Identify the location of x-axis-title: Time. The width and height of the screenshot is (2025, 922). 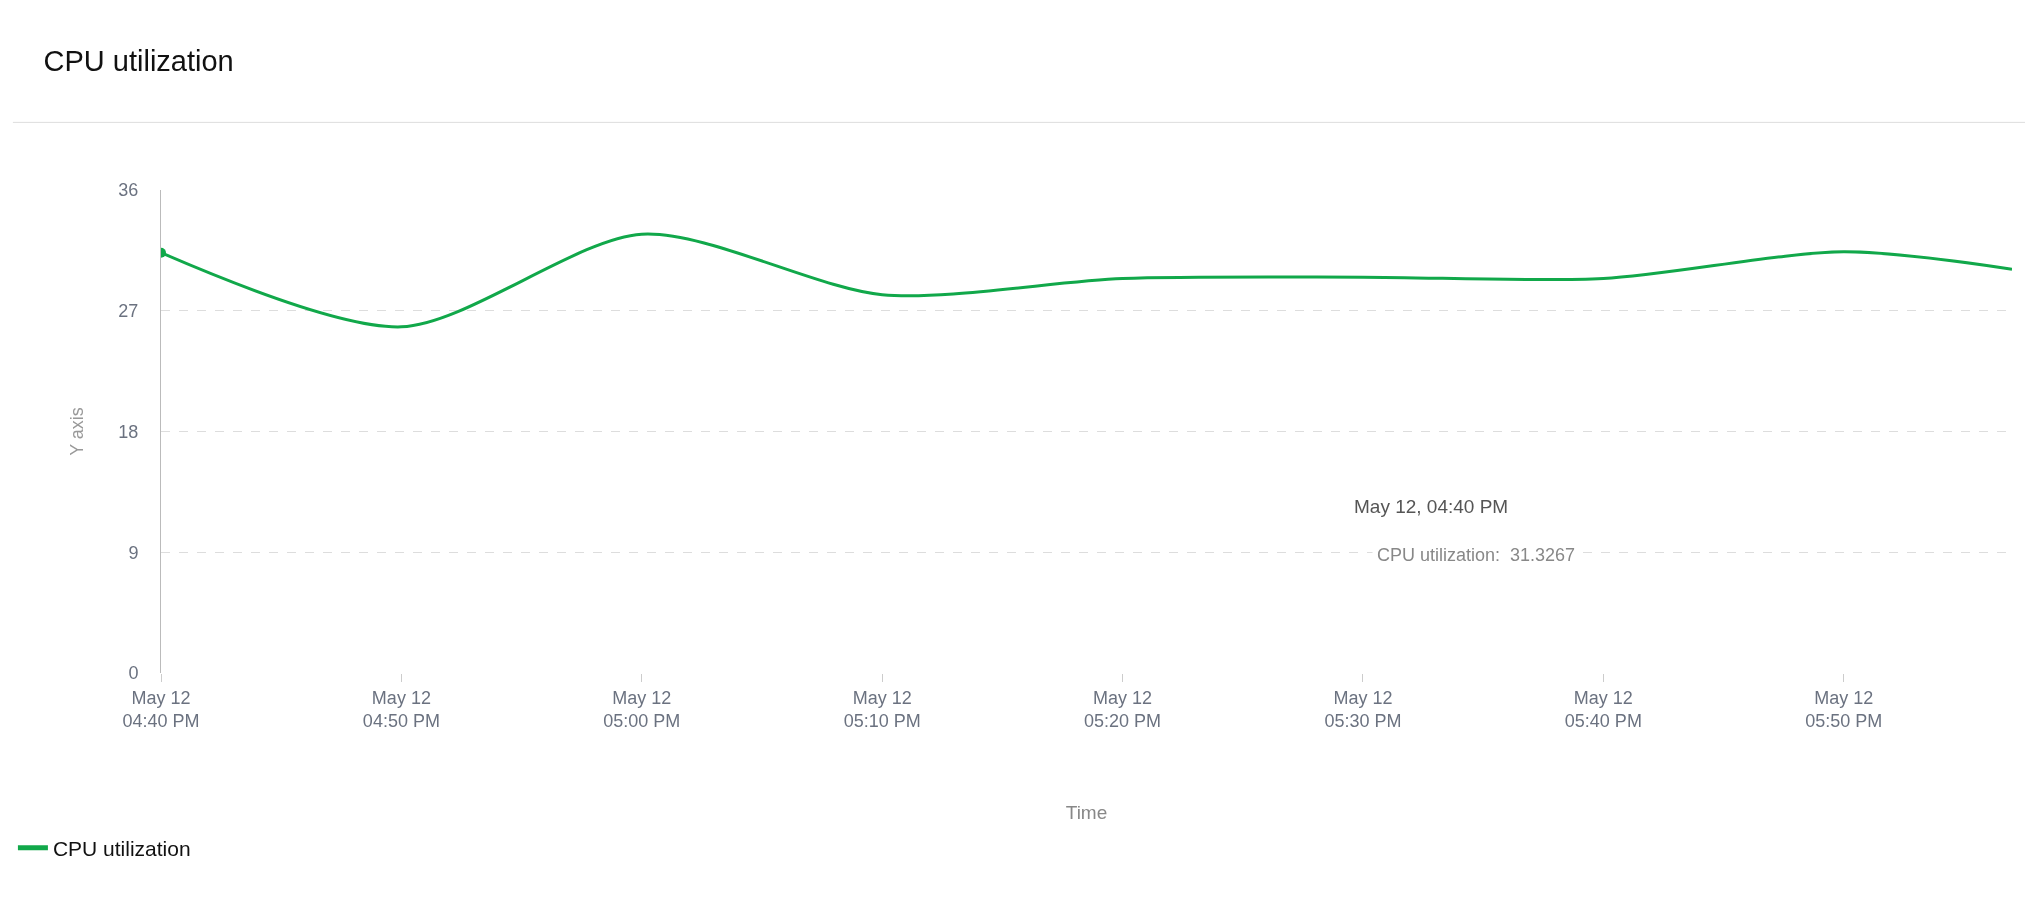
(1086, 812).